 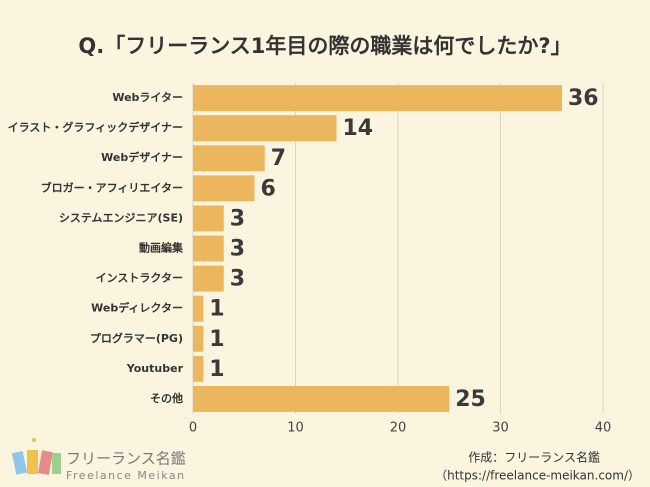 I want to click on logo-icon, so click(x=36, y=456).